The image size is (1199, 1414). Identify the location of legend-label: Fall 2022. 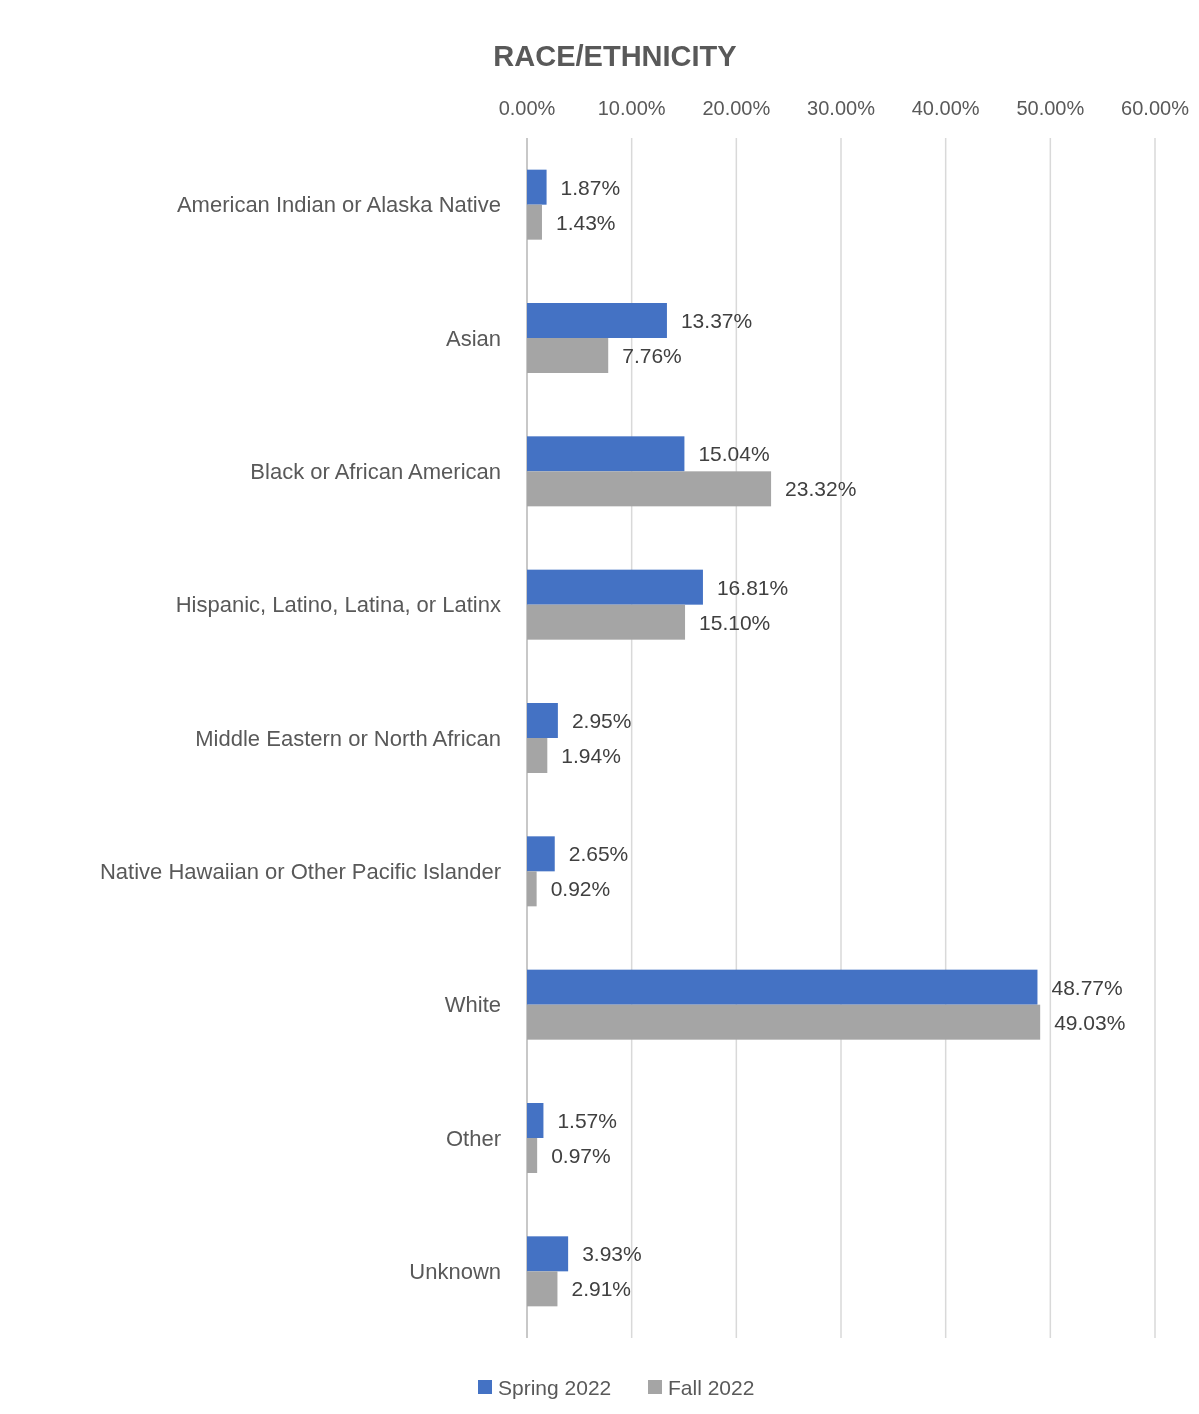
(711, 1388).